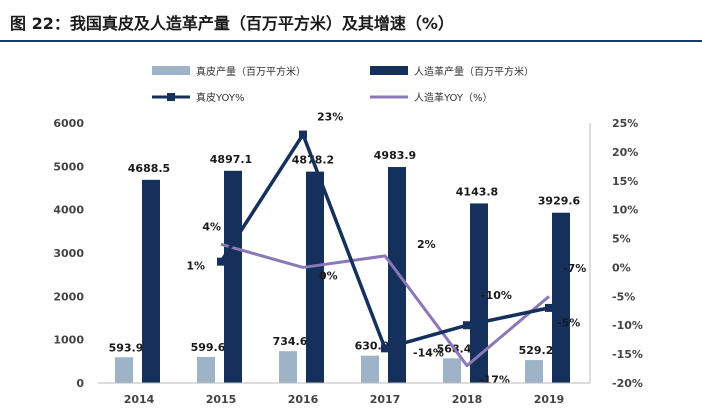  Describe the element at coordinates (627, 383) in the screenshot. I see `right-tick-label: -20%` at that location.